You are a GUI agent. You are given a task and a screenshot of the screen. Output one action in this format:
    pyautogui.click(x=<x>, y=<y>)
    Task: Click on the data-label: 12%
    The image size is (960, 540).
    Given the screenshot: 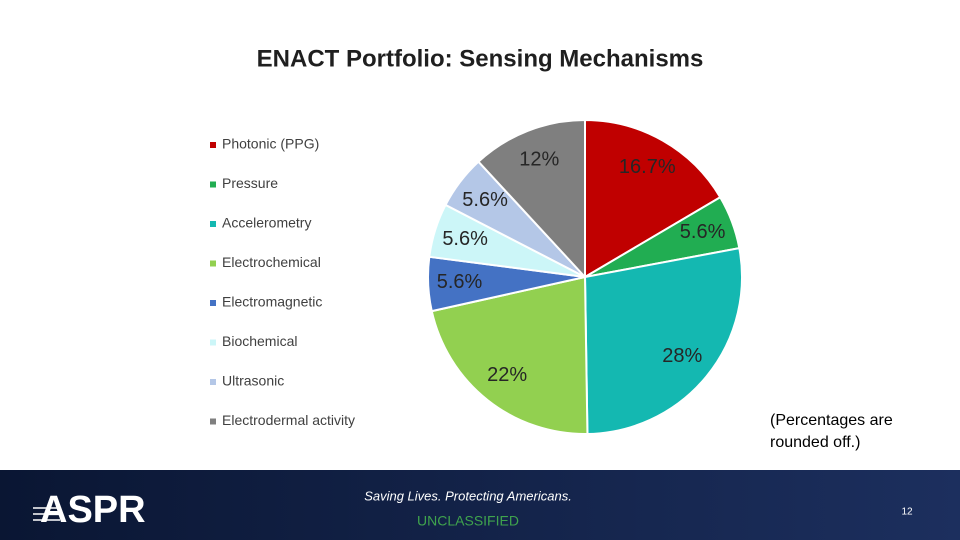 What is the action you would take?
    pyautogui.click(x=539, y=159)
    